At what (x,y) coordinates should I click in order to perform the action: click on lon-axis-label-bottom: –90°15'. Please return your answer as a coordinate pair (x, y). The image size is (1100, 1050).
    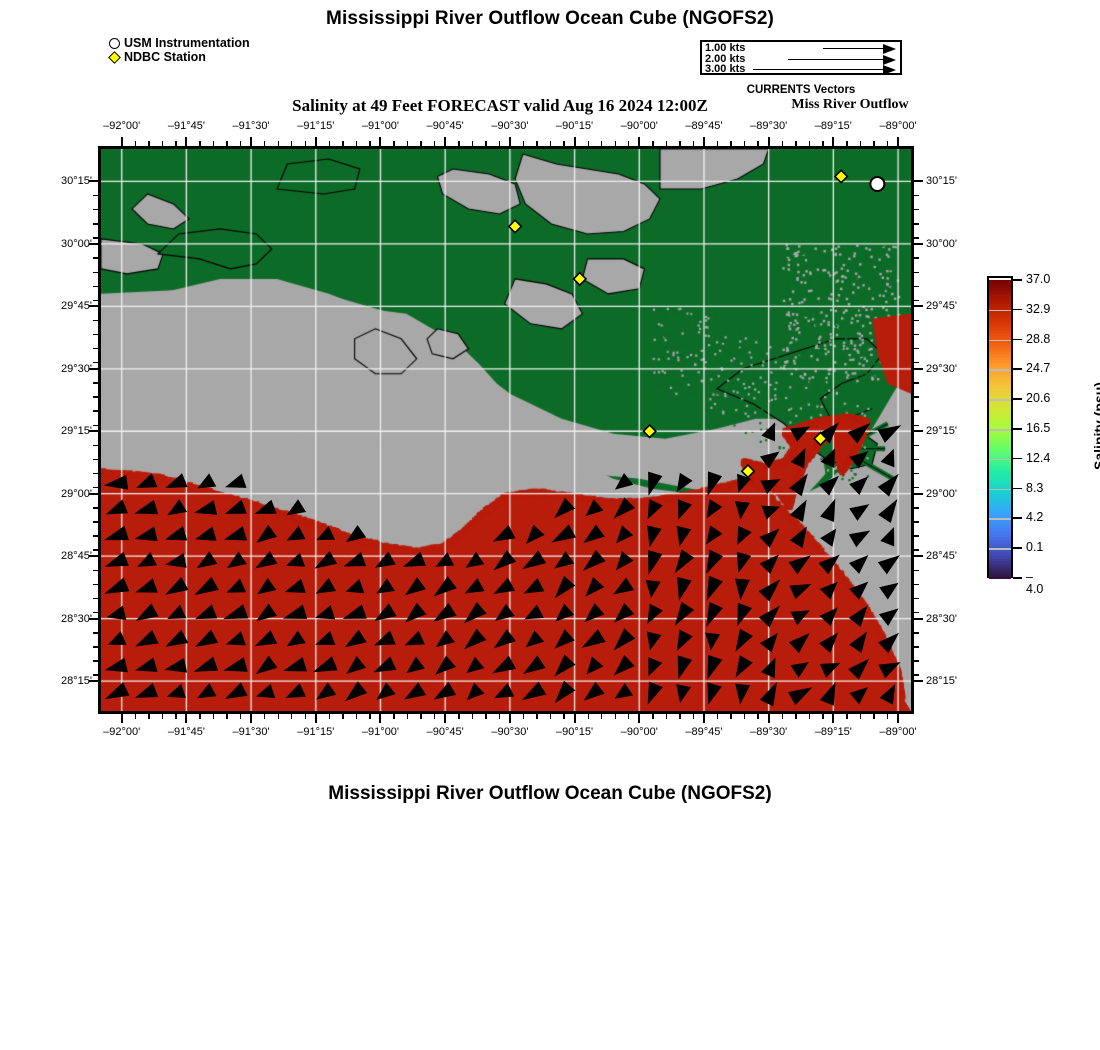
    Looking at the image, I should click on (575, 732).